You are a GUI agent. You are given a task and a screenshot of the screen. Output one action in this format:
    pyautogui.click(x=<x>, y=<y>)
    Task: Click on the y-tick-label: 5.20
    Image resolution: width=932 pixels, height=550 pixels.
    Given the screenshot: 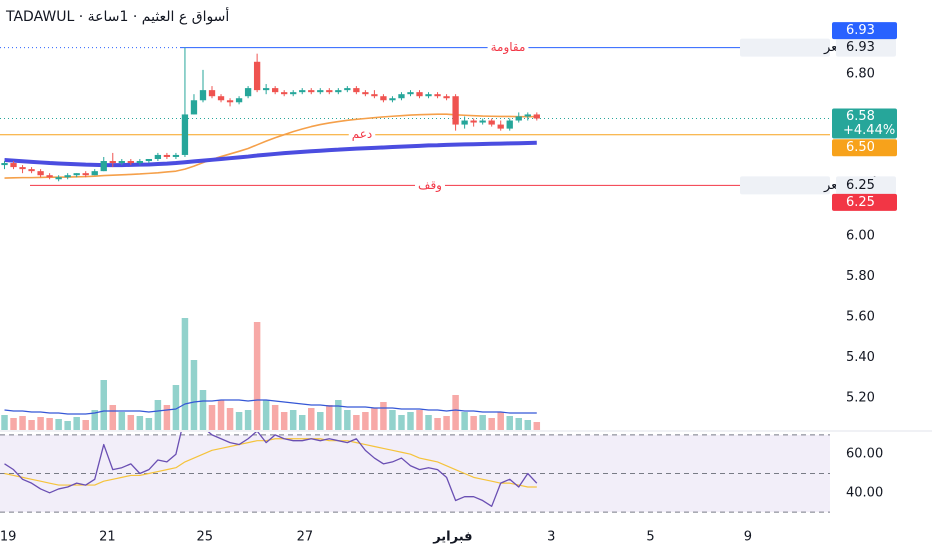 What is the action you would take?
    pyautogui.click(x=860, y=397)
    